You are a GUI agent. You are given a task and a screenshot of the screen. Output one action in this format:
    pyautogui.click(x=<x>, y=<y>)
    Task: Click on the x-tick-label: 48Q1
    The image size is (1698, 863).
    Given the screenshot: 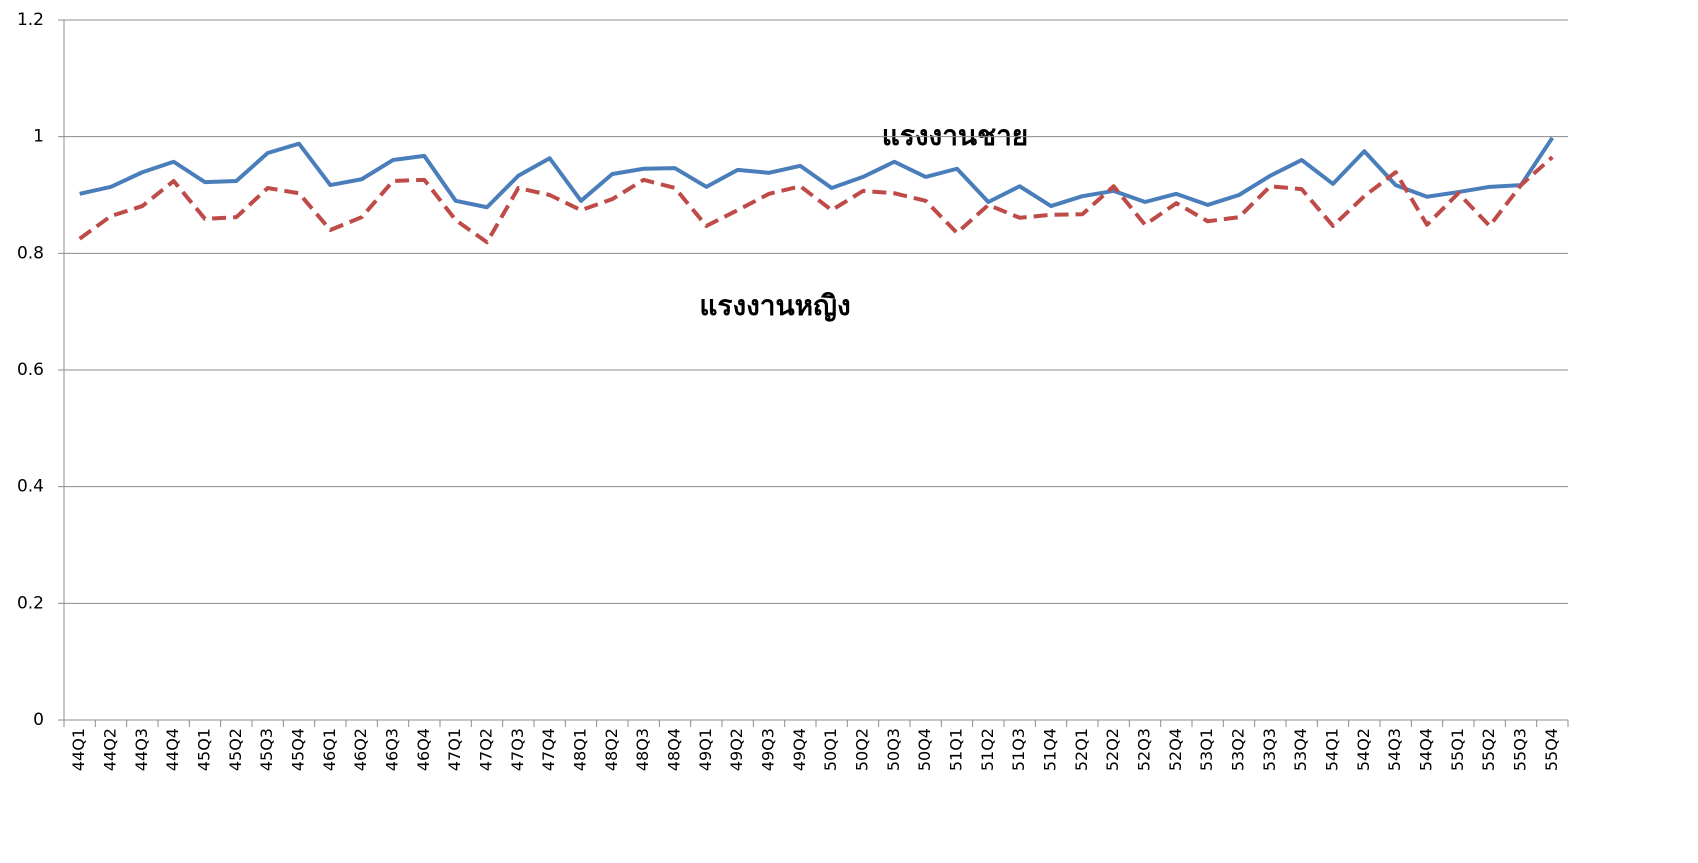 What is the action you would take?
    pyautogui.click(x=580, y=749)
    